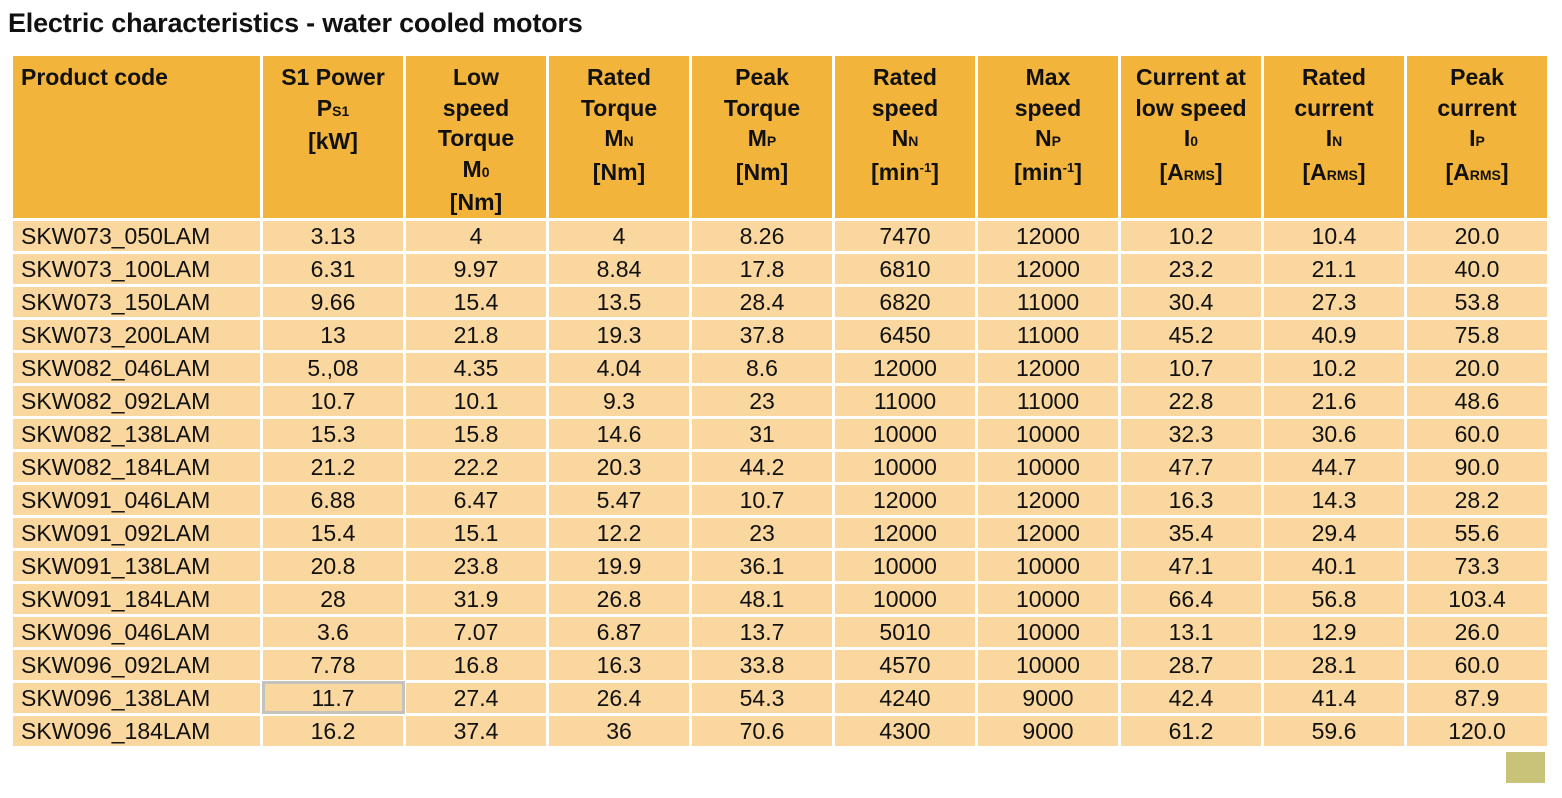  What do you see at coordinates (762, 433) in the screenshot?
I see `value-cell: 31` at bounding box center [762, 433].